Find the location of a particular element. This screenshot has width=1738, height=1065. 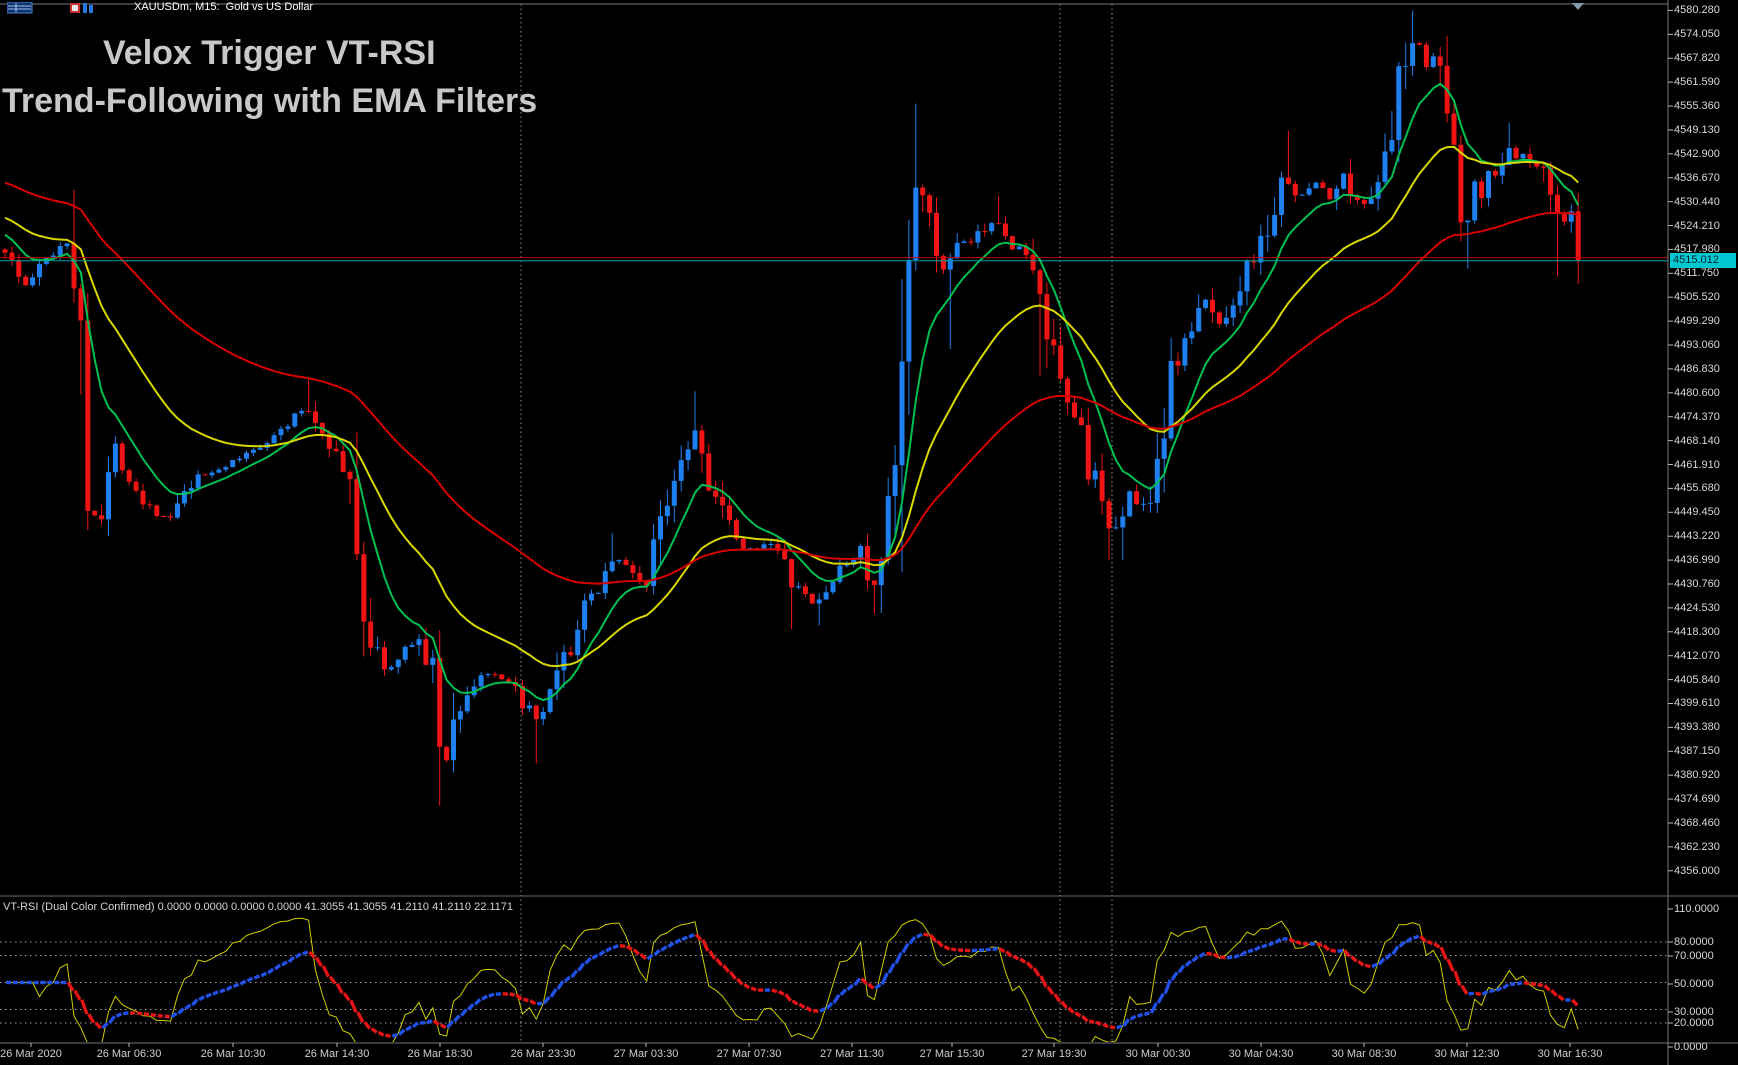

indicator-axis-label: 20.0000 is located at coordinates (1694, 1023).